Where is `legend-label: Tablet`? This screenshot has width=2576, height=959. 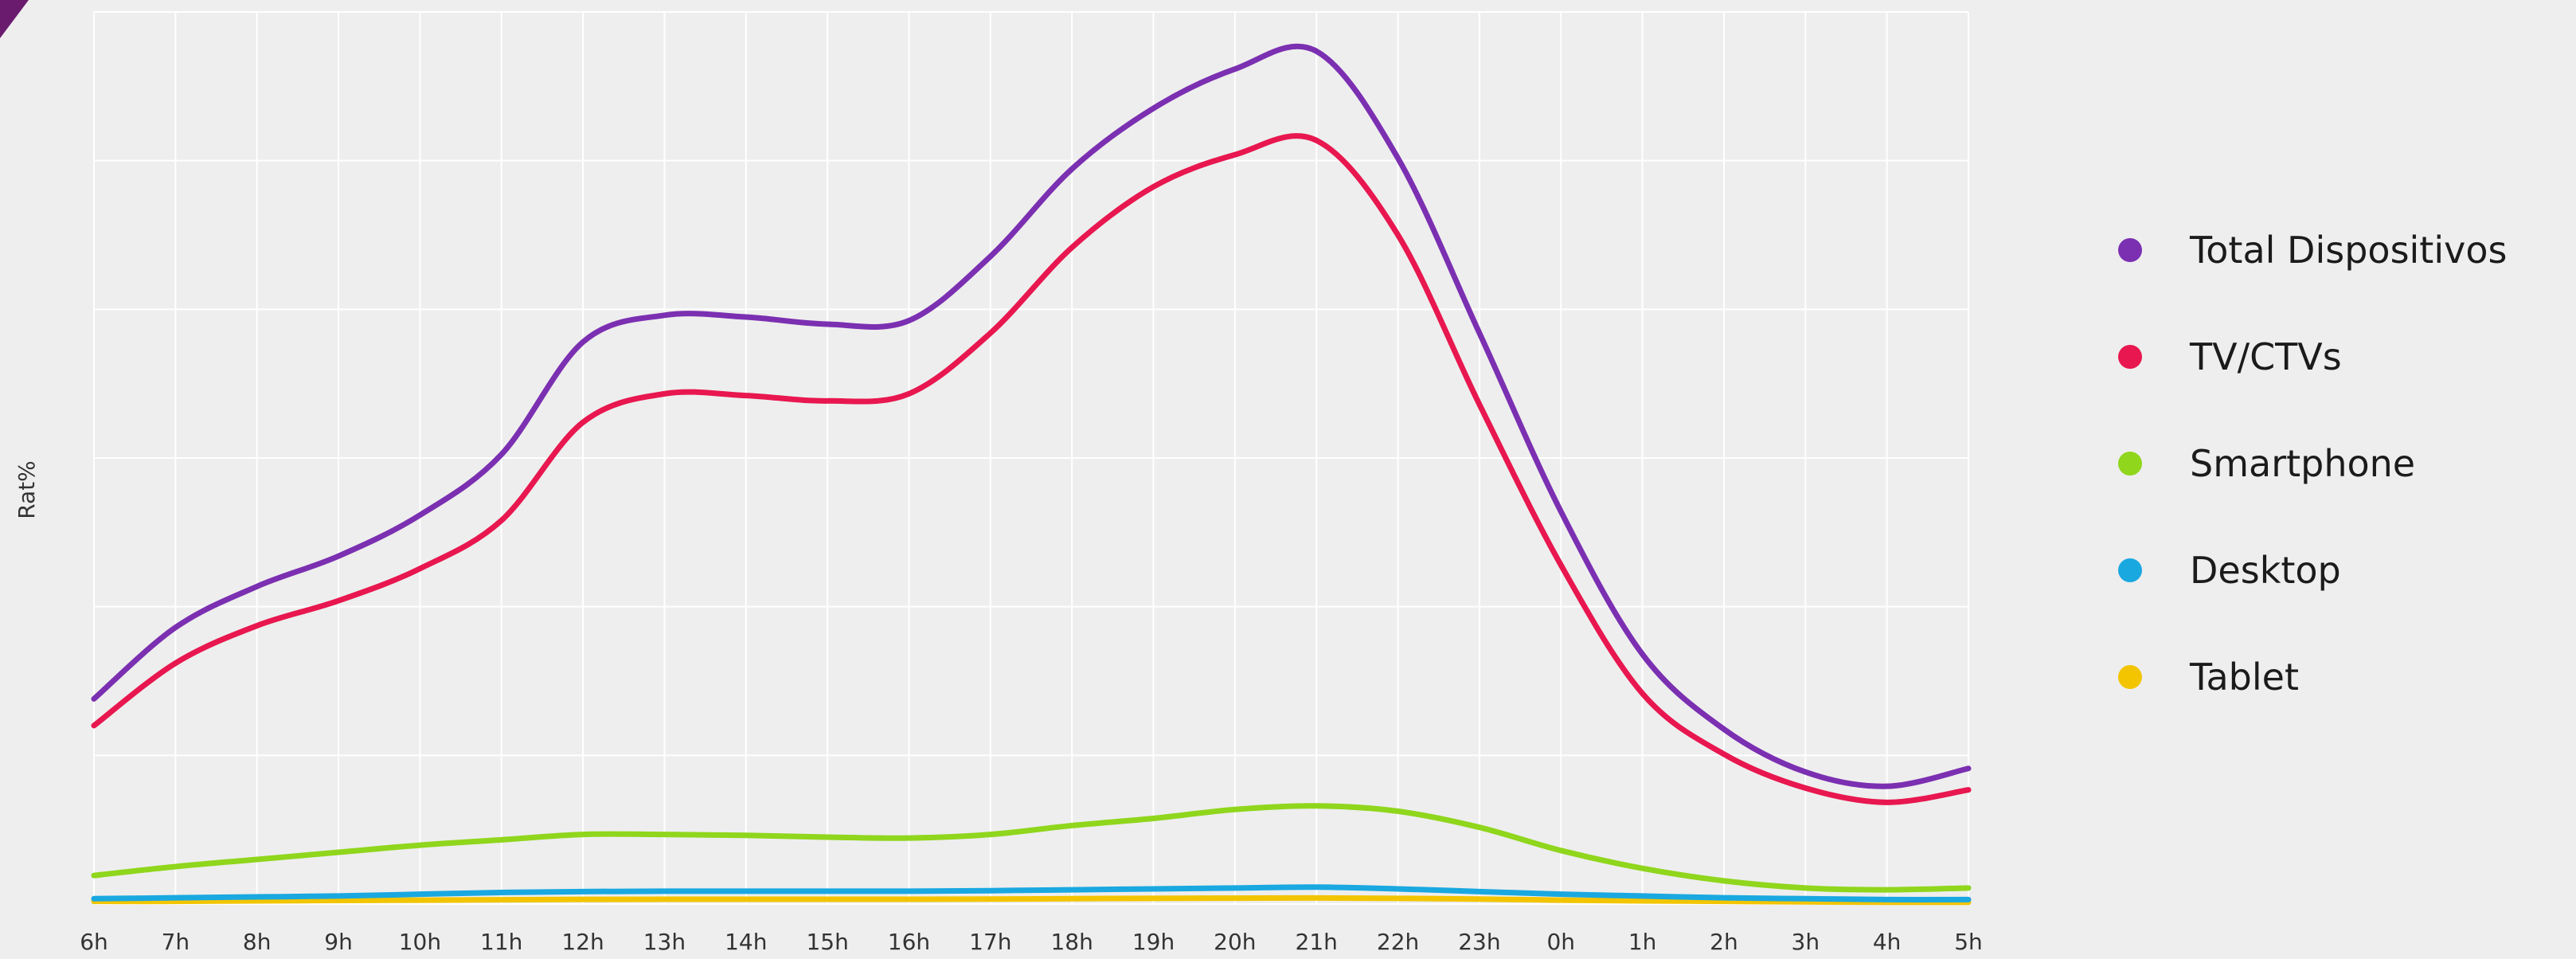
legend-label: Tablet is located at coordinates (2244, 677).